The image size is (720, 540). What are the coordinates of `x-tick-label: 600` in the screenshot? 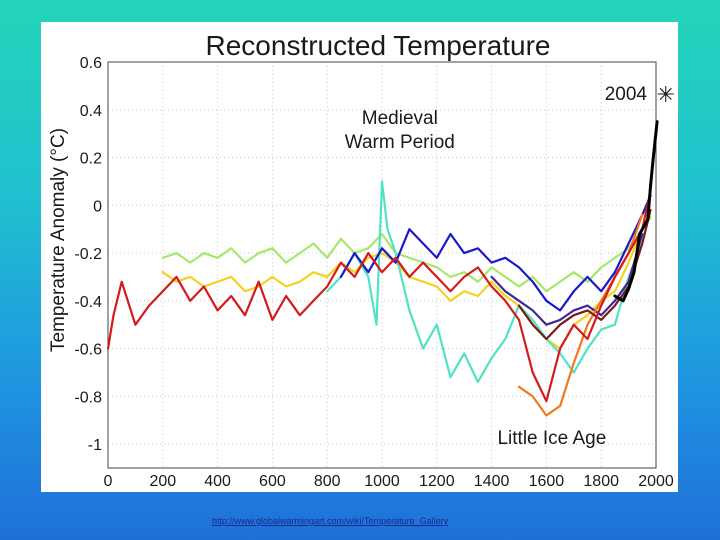 It's located at (272, 481).